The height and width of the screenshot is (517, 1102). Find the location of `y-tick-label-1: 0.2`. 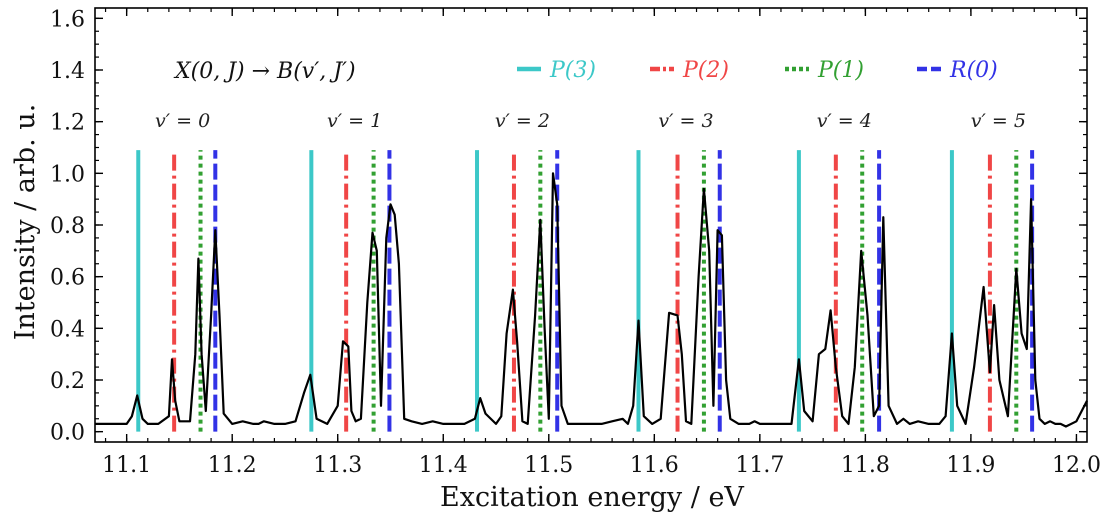

y-tick-label-1: 0.2 is located at coordinates (67, 381).